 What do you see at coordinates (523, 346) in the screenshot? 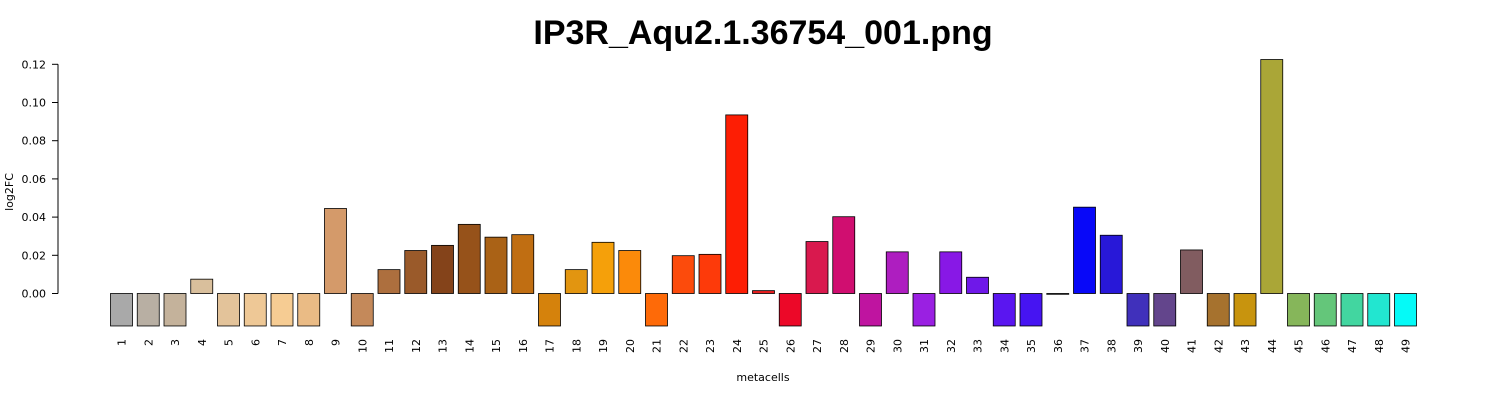
I see `x-tick-label: 16` at bounding box center [523, 346].